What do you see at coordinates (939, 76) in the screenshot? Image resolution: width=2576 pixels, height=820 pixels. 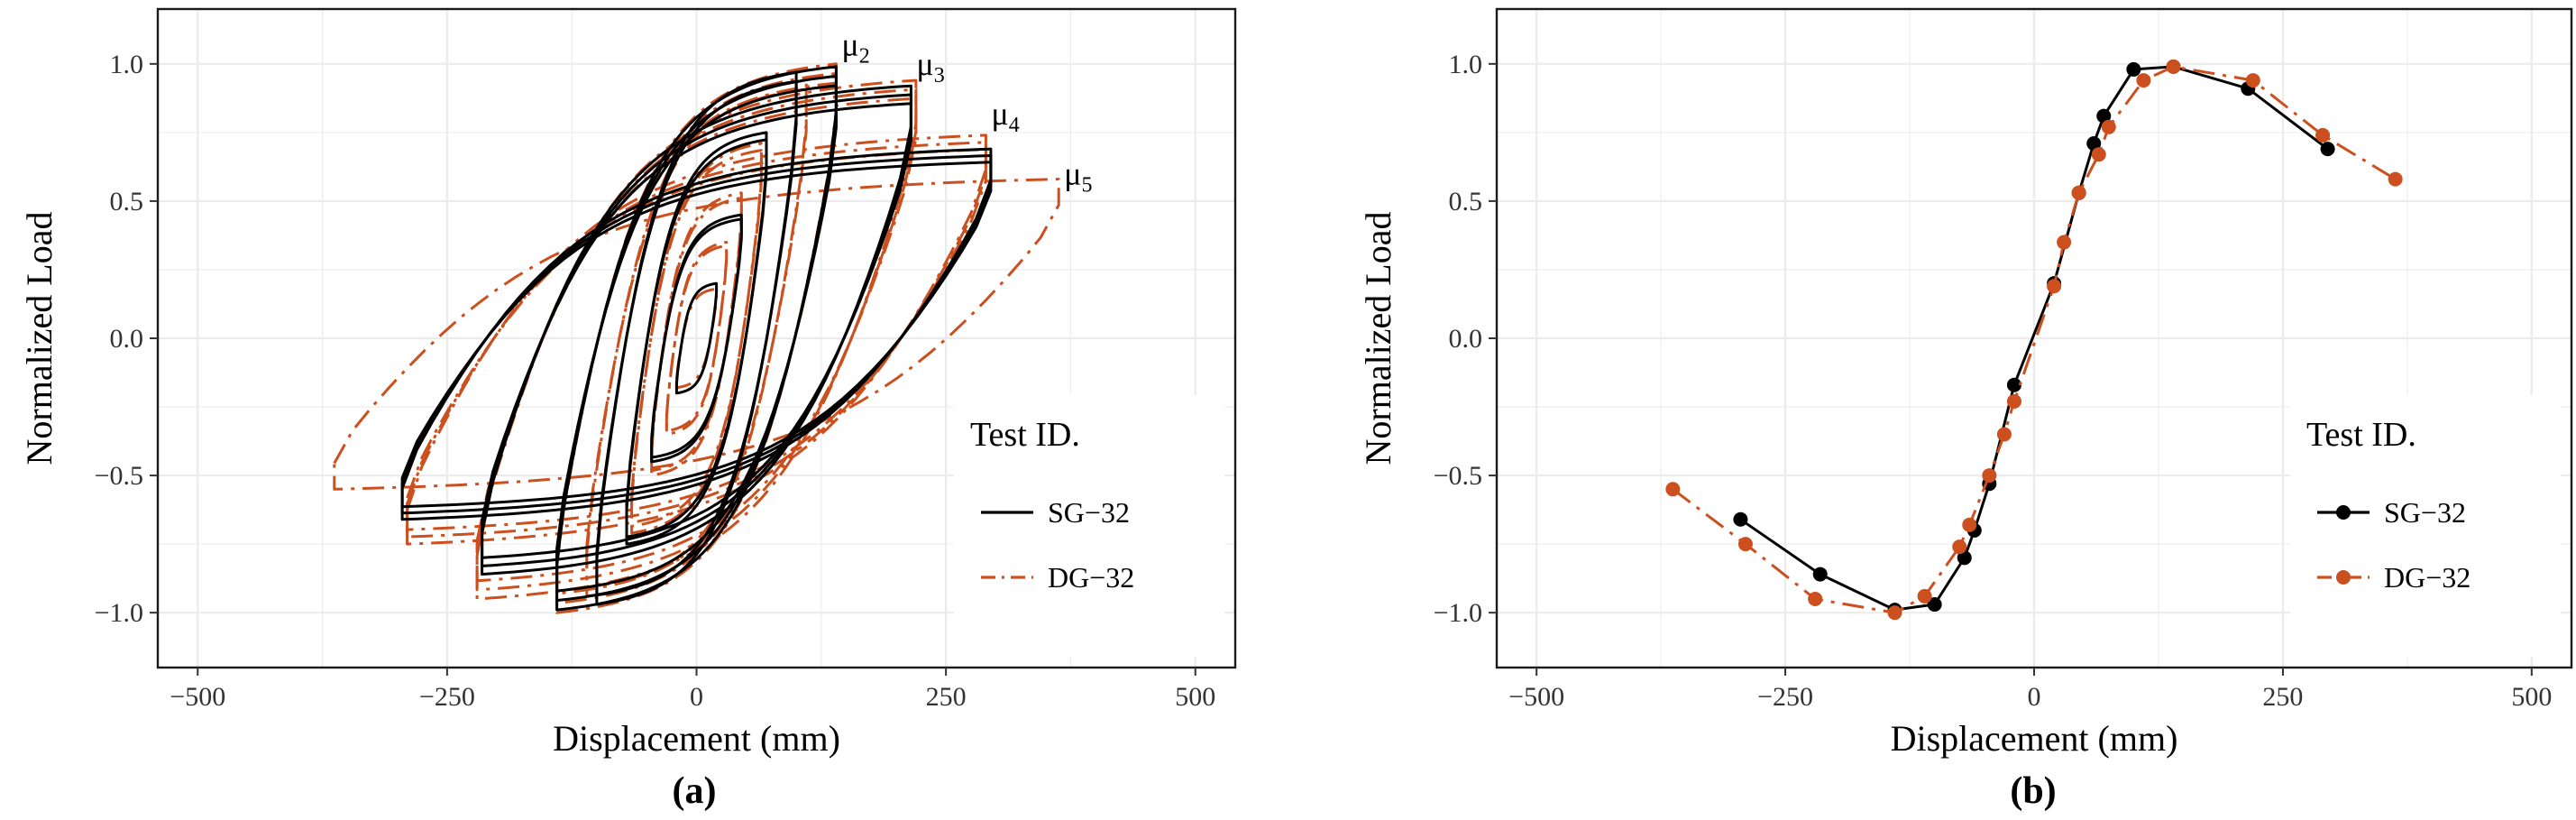 I see `annotation-subscript: 3` at bounding box center [939, 76].